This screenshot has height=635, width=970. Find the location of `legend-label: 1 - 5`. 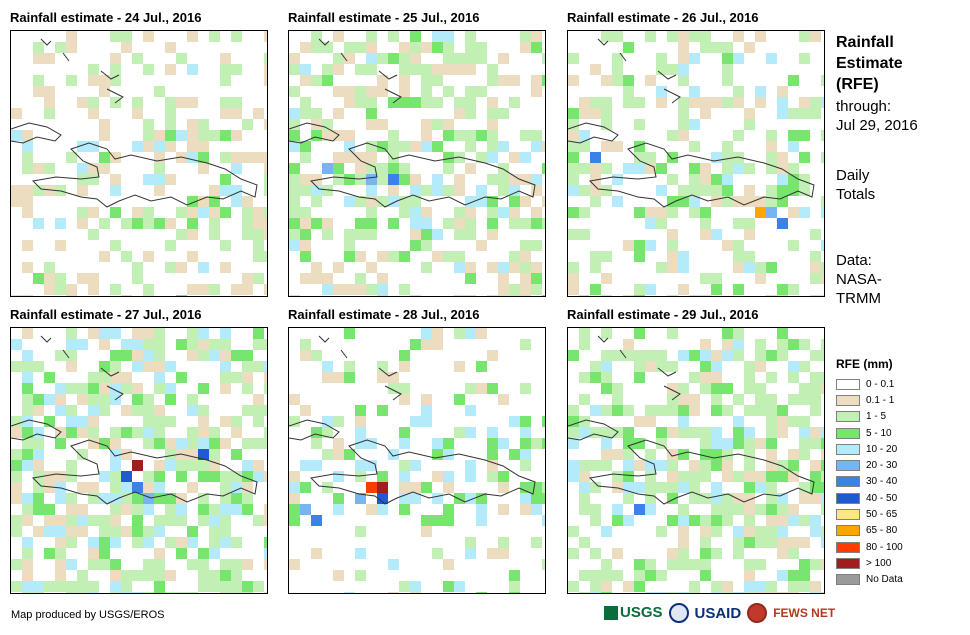

legend-label: 1 - 5 is located at coordinates (876, 417).